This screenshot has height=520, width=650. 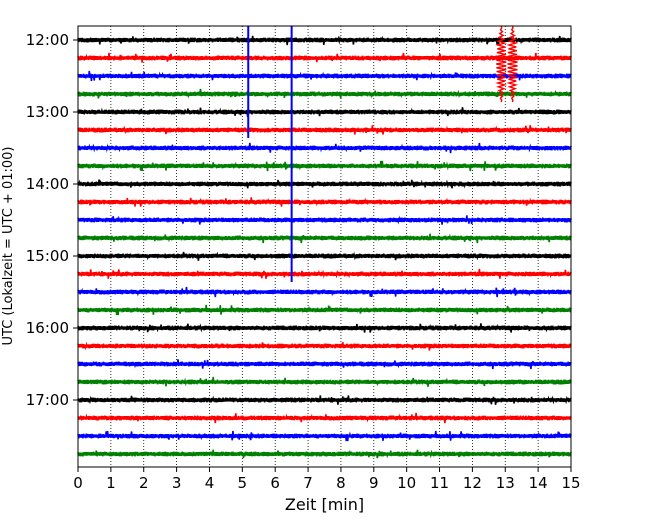 I want to click on y-axis-label: UTC (Lokalzeit = UTC + 01:00), so click(x=8, y=246).